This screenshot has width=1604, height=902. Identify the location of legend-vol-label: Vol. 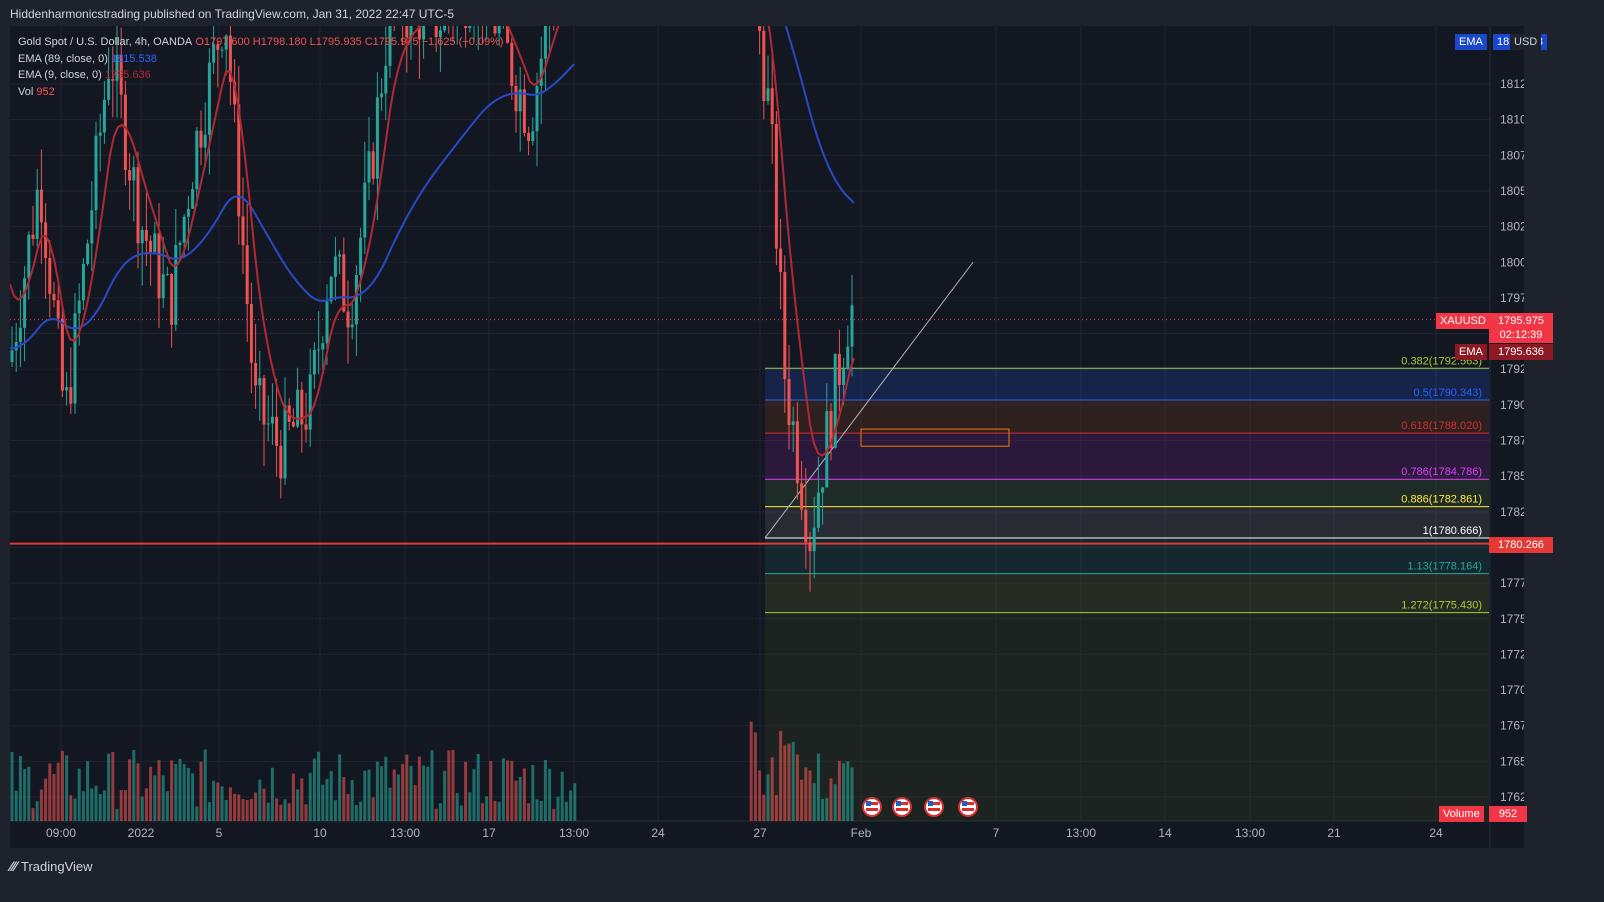
(26, 91).